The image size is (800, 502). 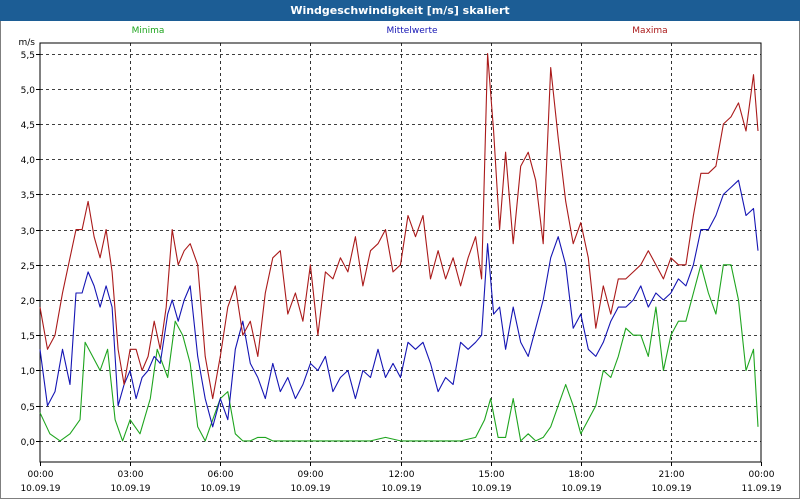 I want to click on y-tick-label: 4,5, so click(x=28, y=126).